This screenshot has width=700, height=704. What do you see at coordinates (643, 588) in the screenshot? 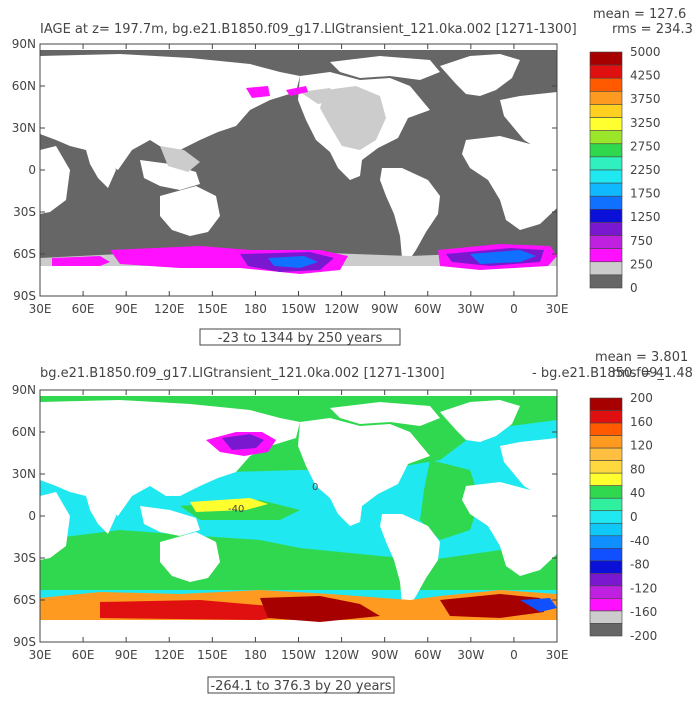
I see `colorbar-label: -120` at bounding box center [643, 588].